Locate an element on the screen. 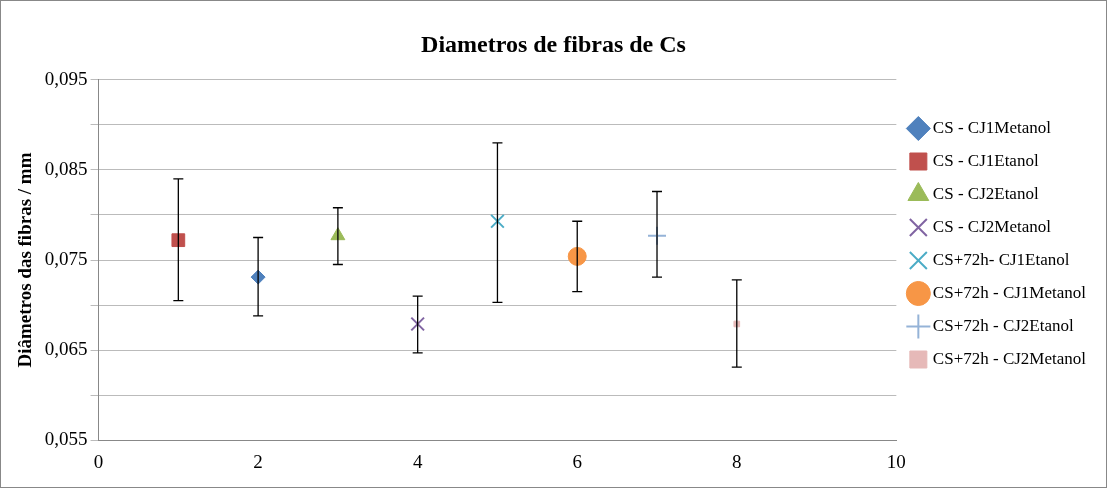 The width and height of the screenshot is (1107, 488). legend-label: CS - CJ1Metanol is located at coordinates (992, 127).